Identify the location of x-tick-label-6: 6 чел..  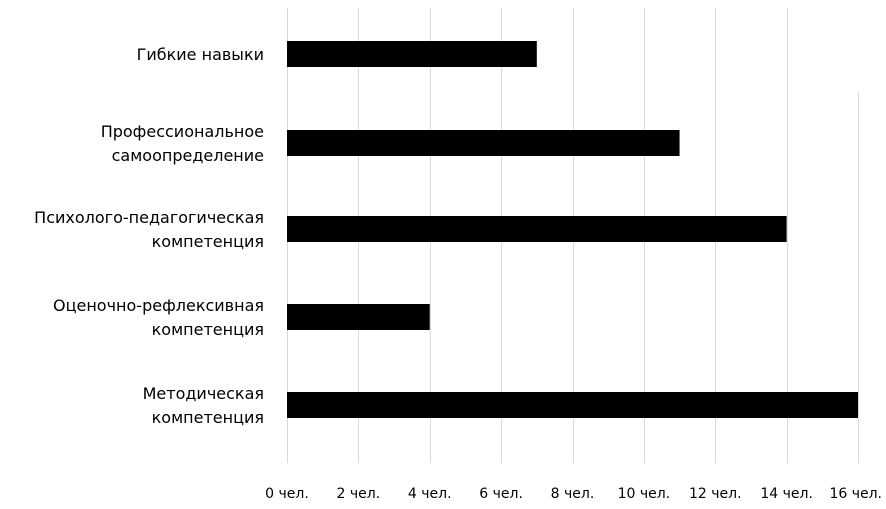
(501, 494).